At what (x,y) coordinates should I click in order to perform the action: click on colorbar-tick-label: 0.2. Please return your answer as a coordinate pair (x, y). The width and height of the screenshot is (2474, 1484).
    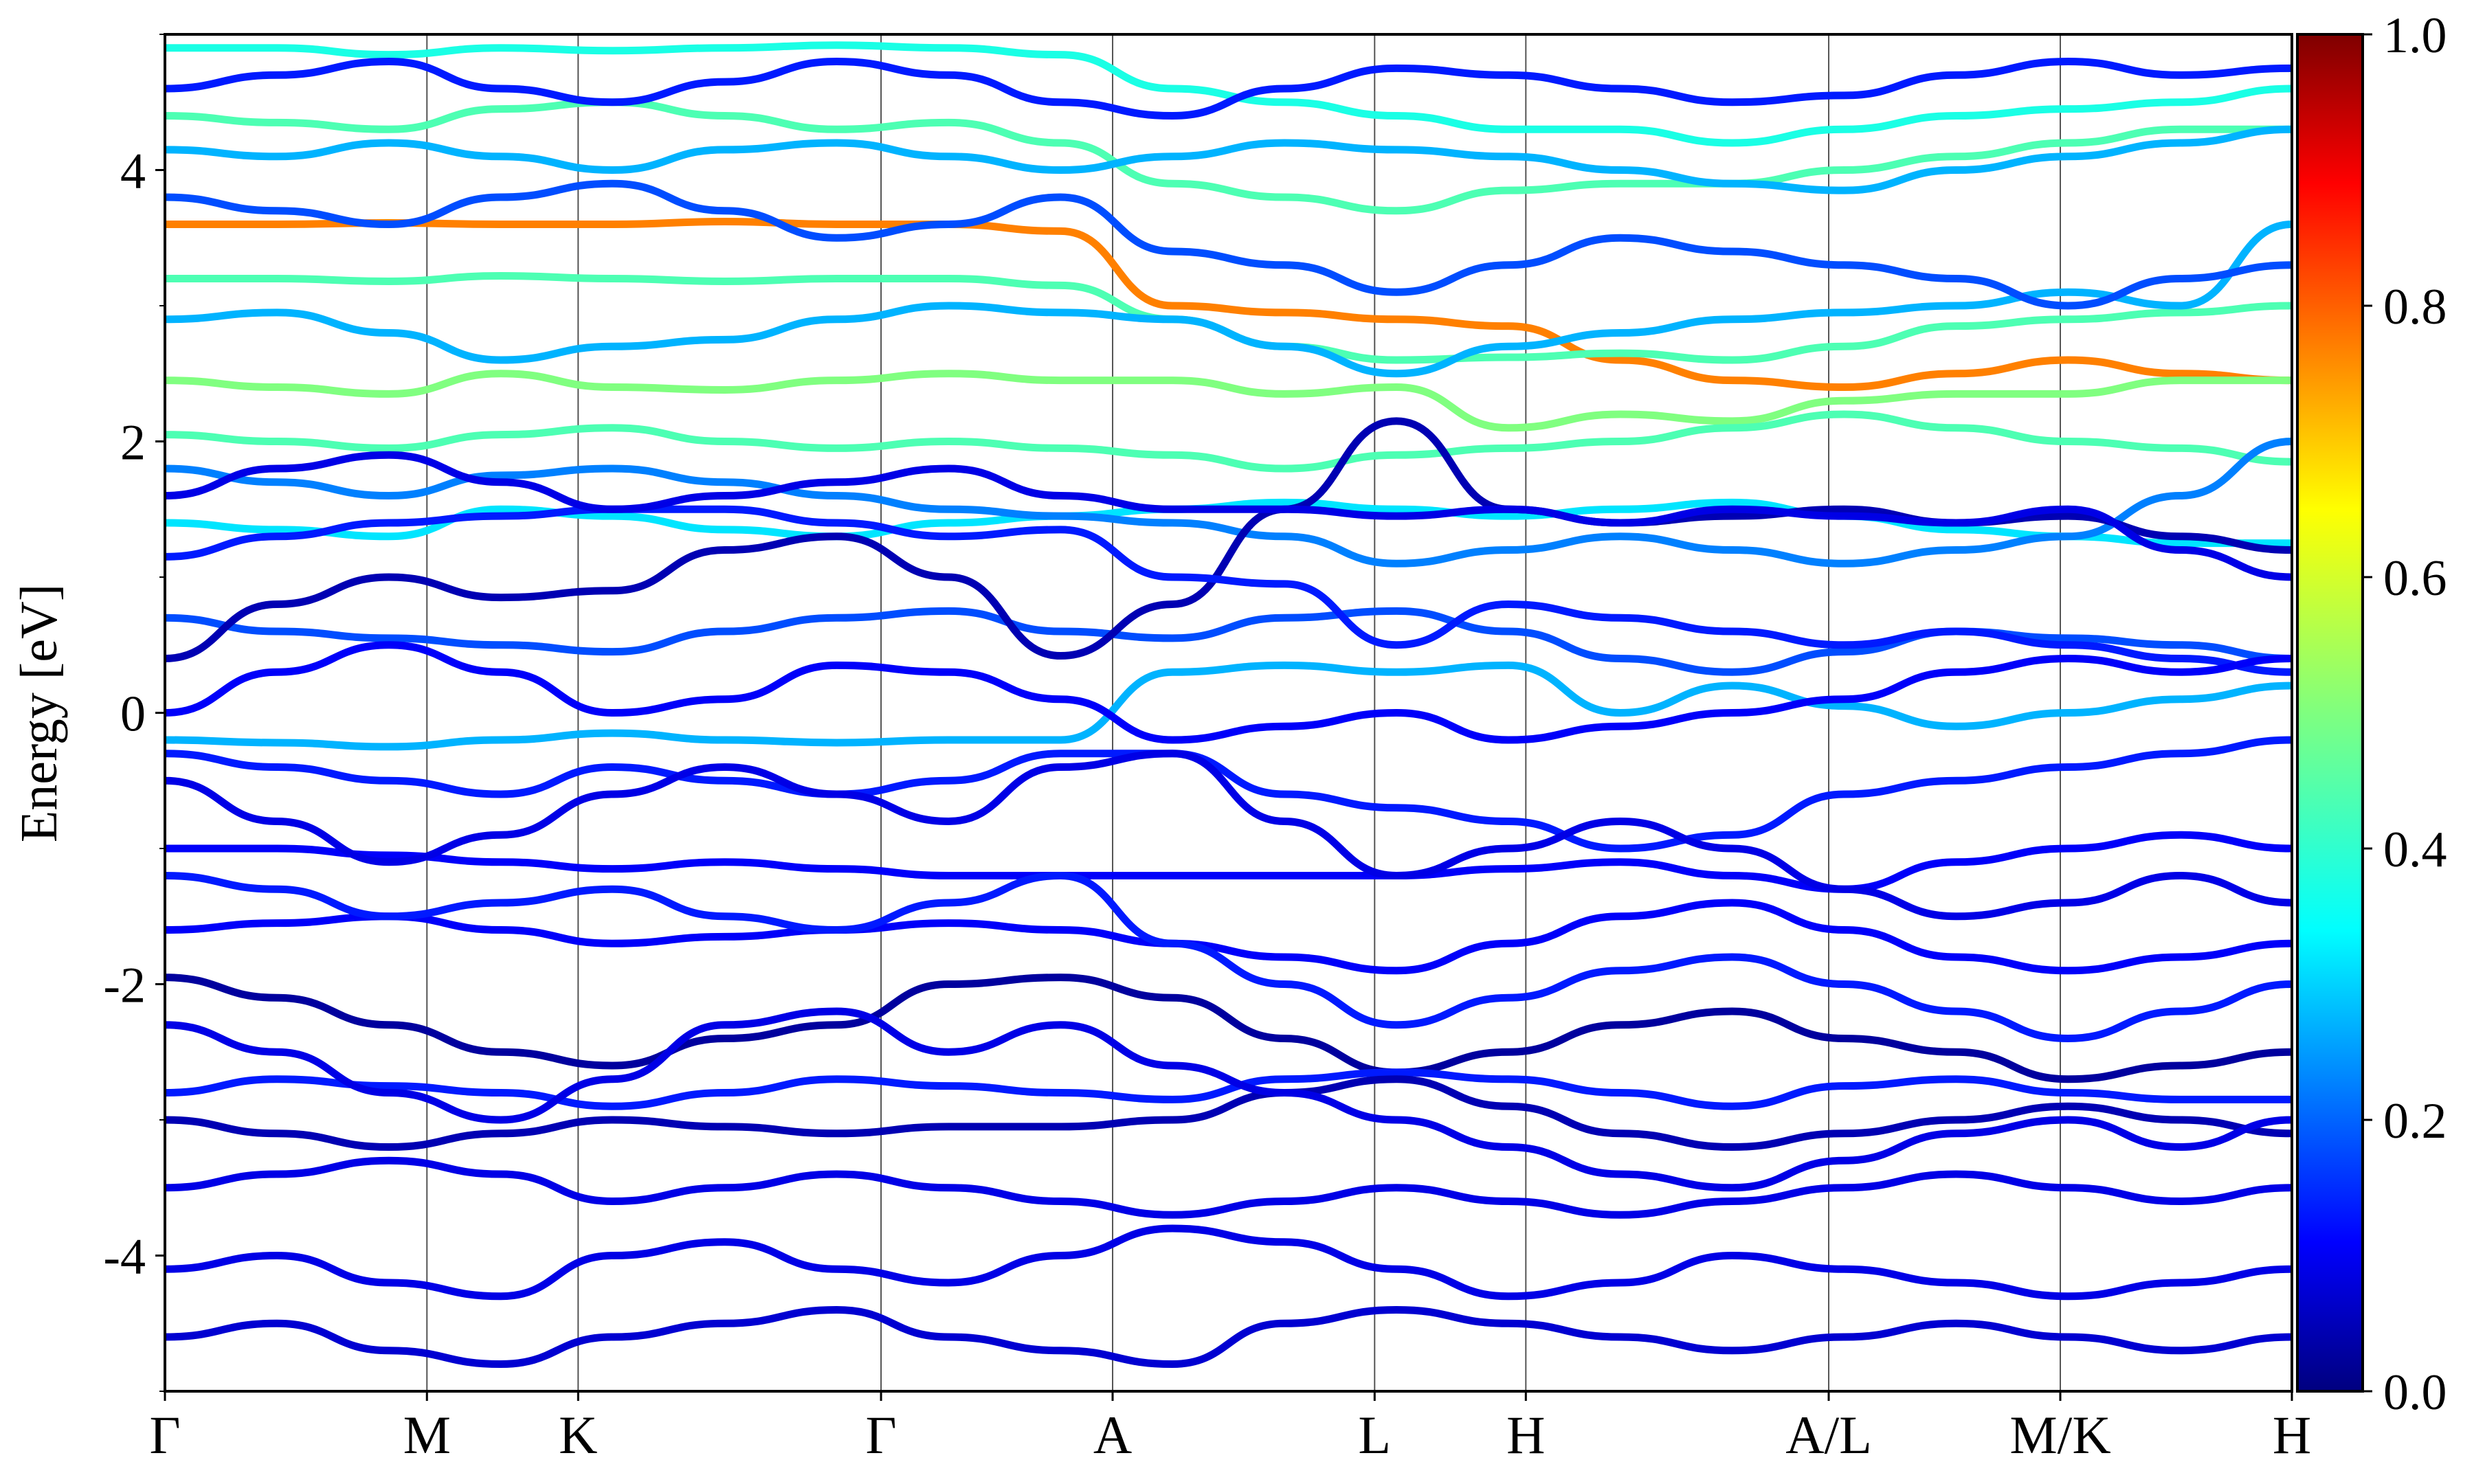
    Looking at the image, I should click on (2415, 1121).